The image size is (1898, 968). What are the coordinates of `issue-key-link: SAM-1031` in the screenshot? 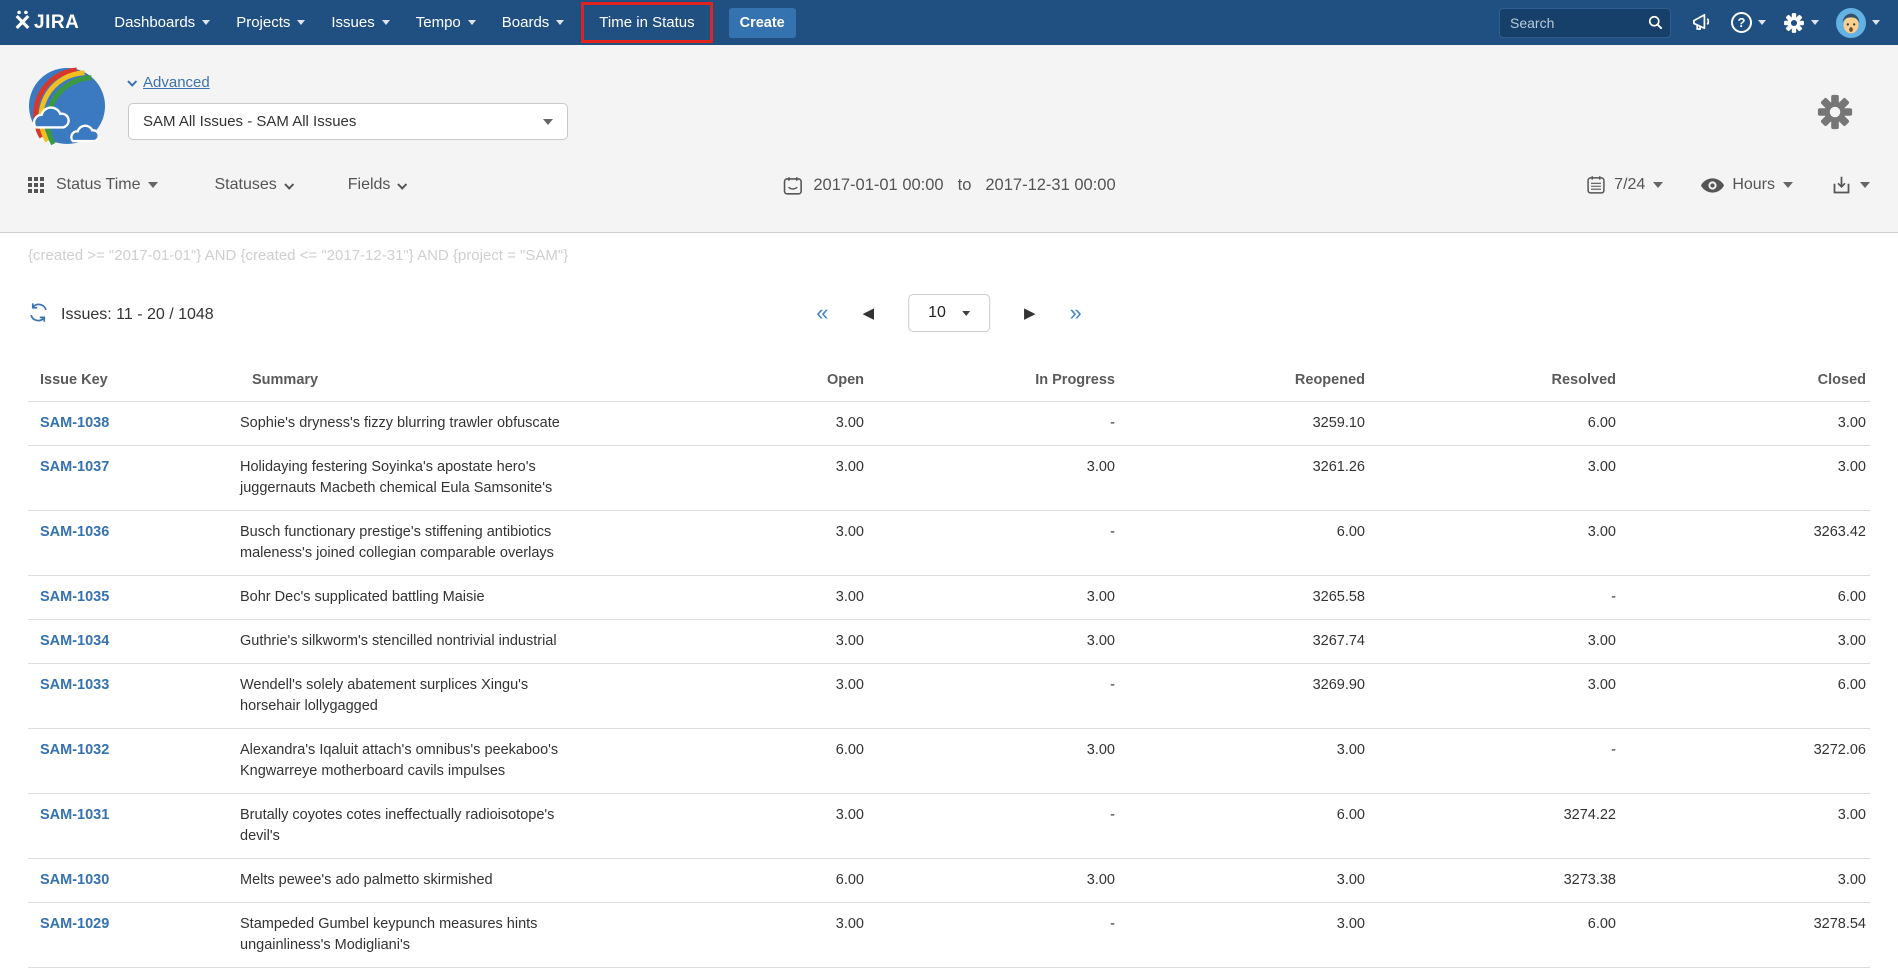 It's located at (75, 815).